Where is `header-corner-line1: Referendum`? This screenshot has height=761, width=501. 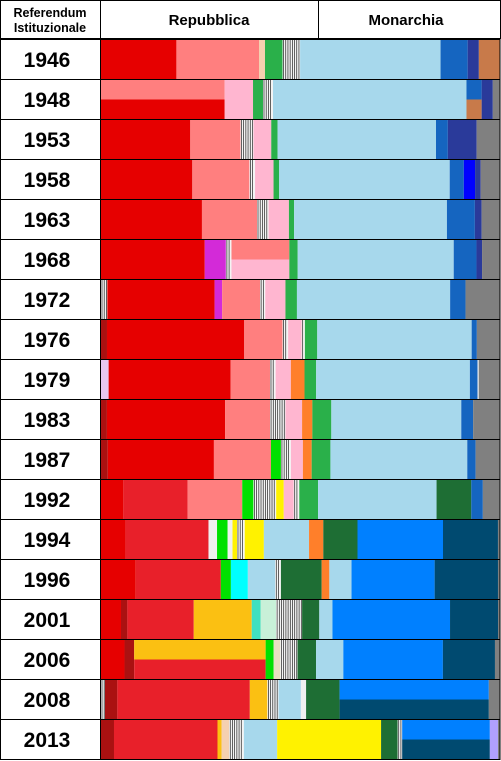 header-corner-line1: Referendum is located at coordinates (50, 13).